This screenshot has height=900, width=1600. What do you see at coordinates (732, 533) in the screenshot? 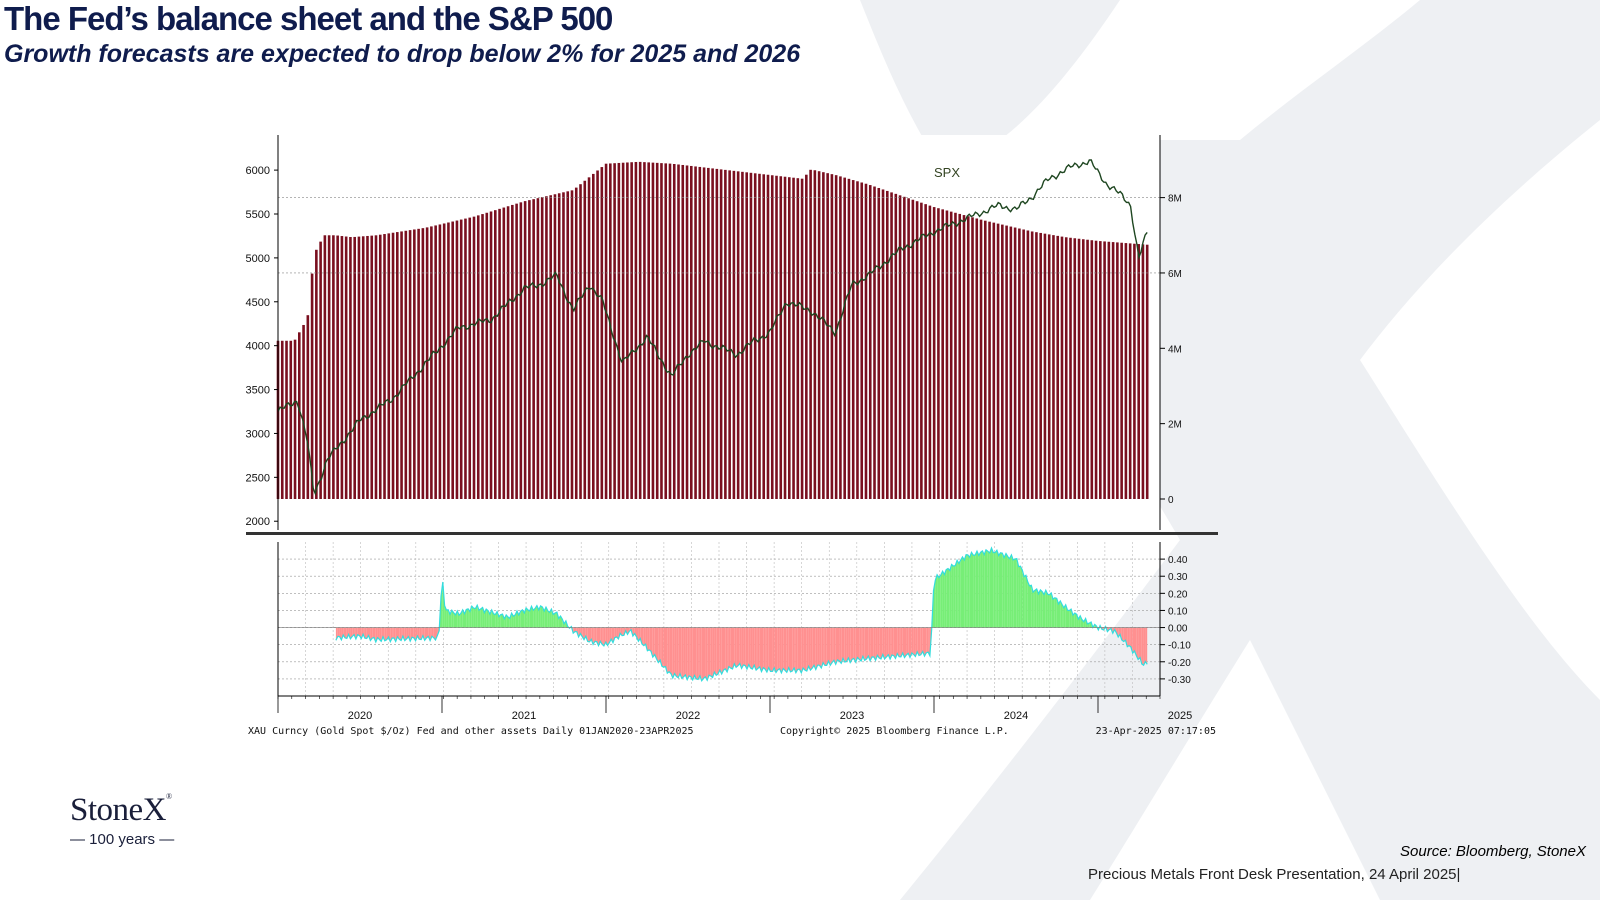
I see `panel-divider` at bounding box center [732, 533].